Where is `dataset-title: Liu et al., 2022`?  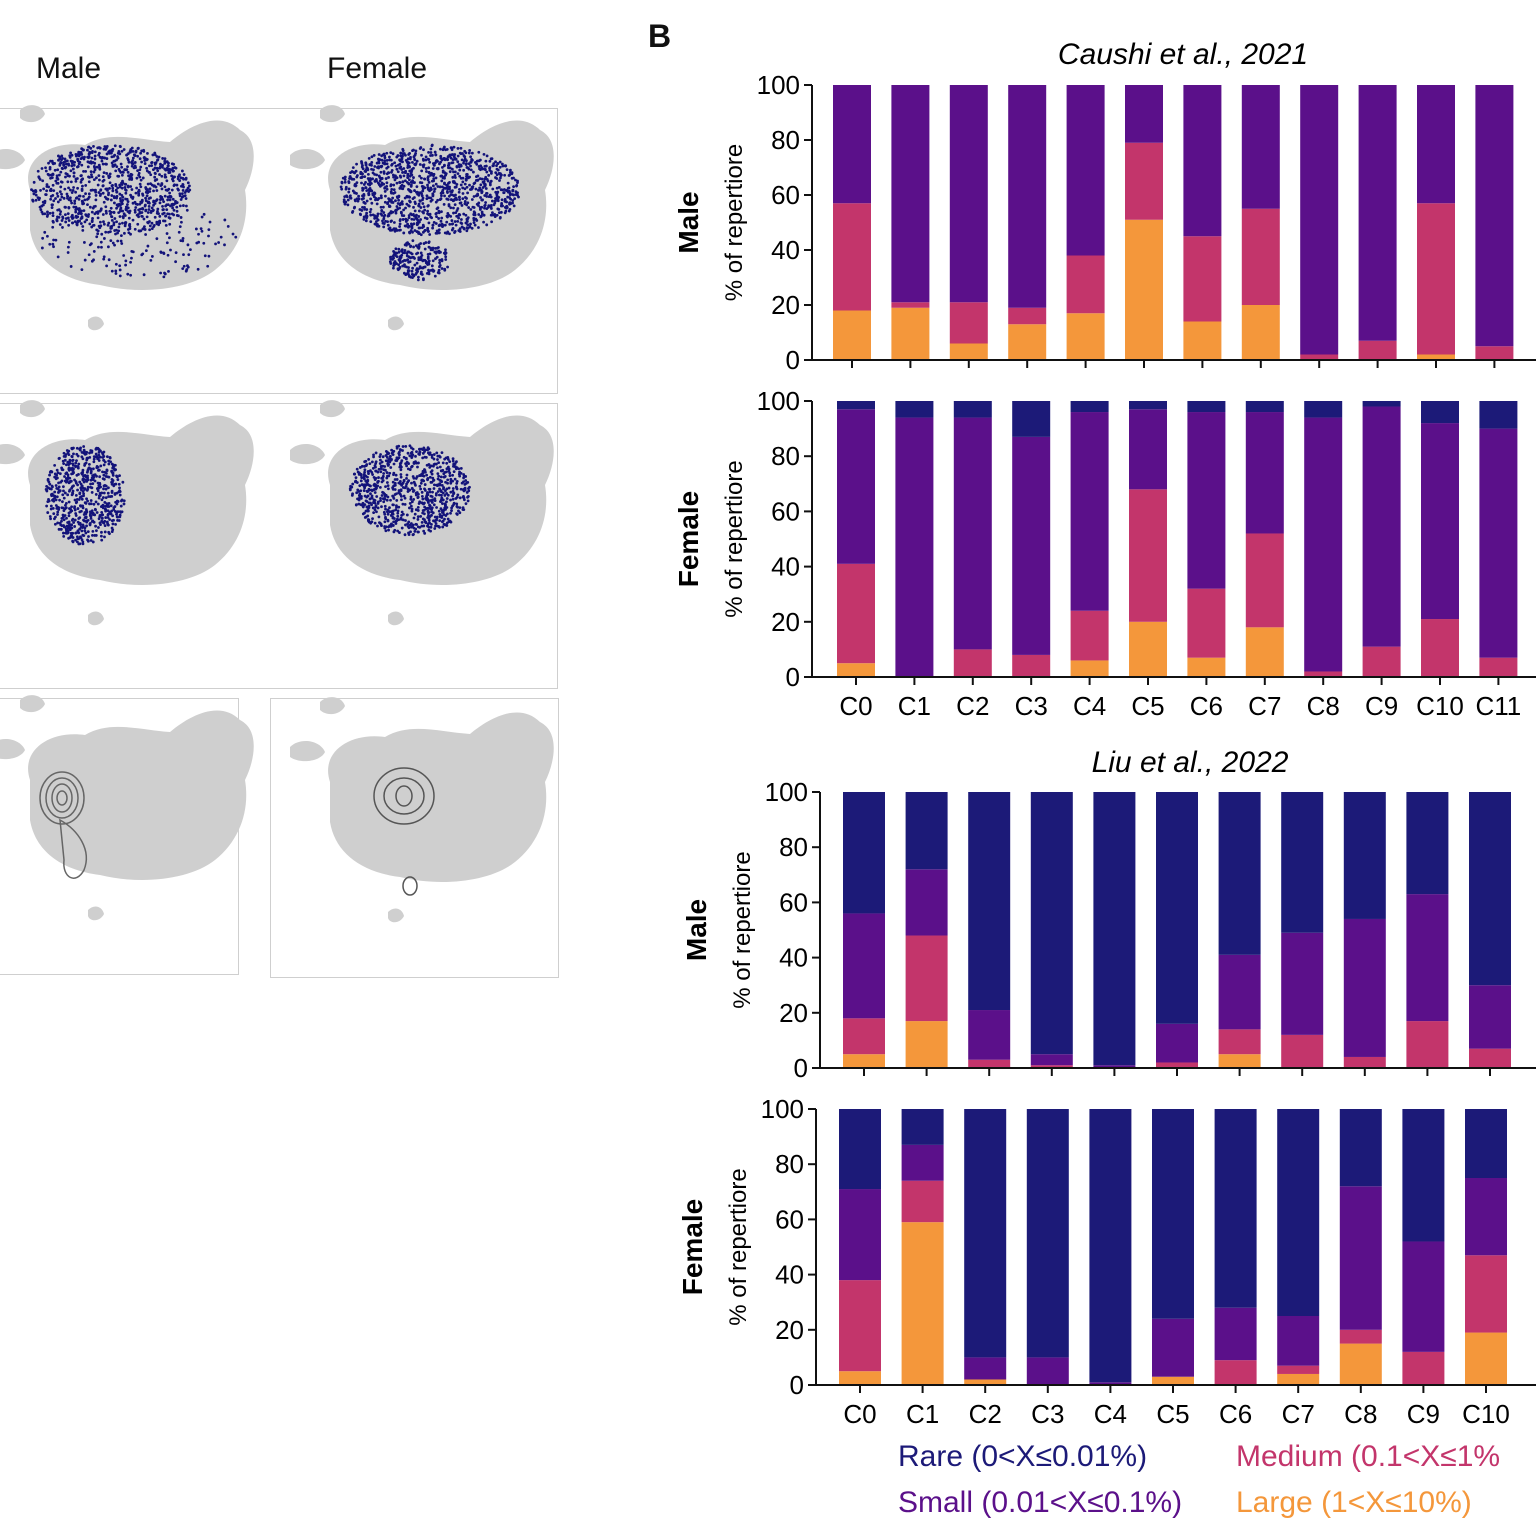 dataset-title: Liu et al., 2022 is located at coordinates (1190, 762).